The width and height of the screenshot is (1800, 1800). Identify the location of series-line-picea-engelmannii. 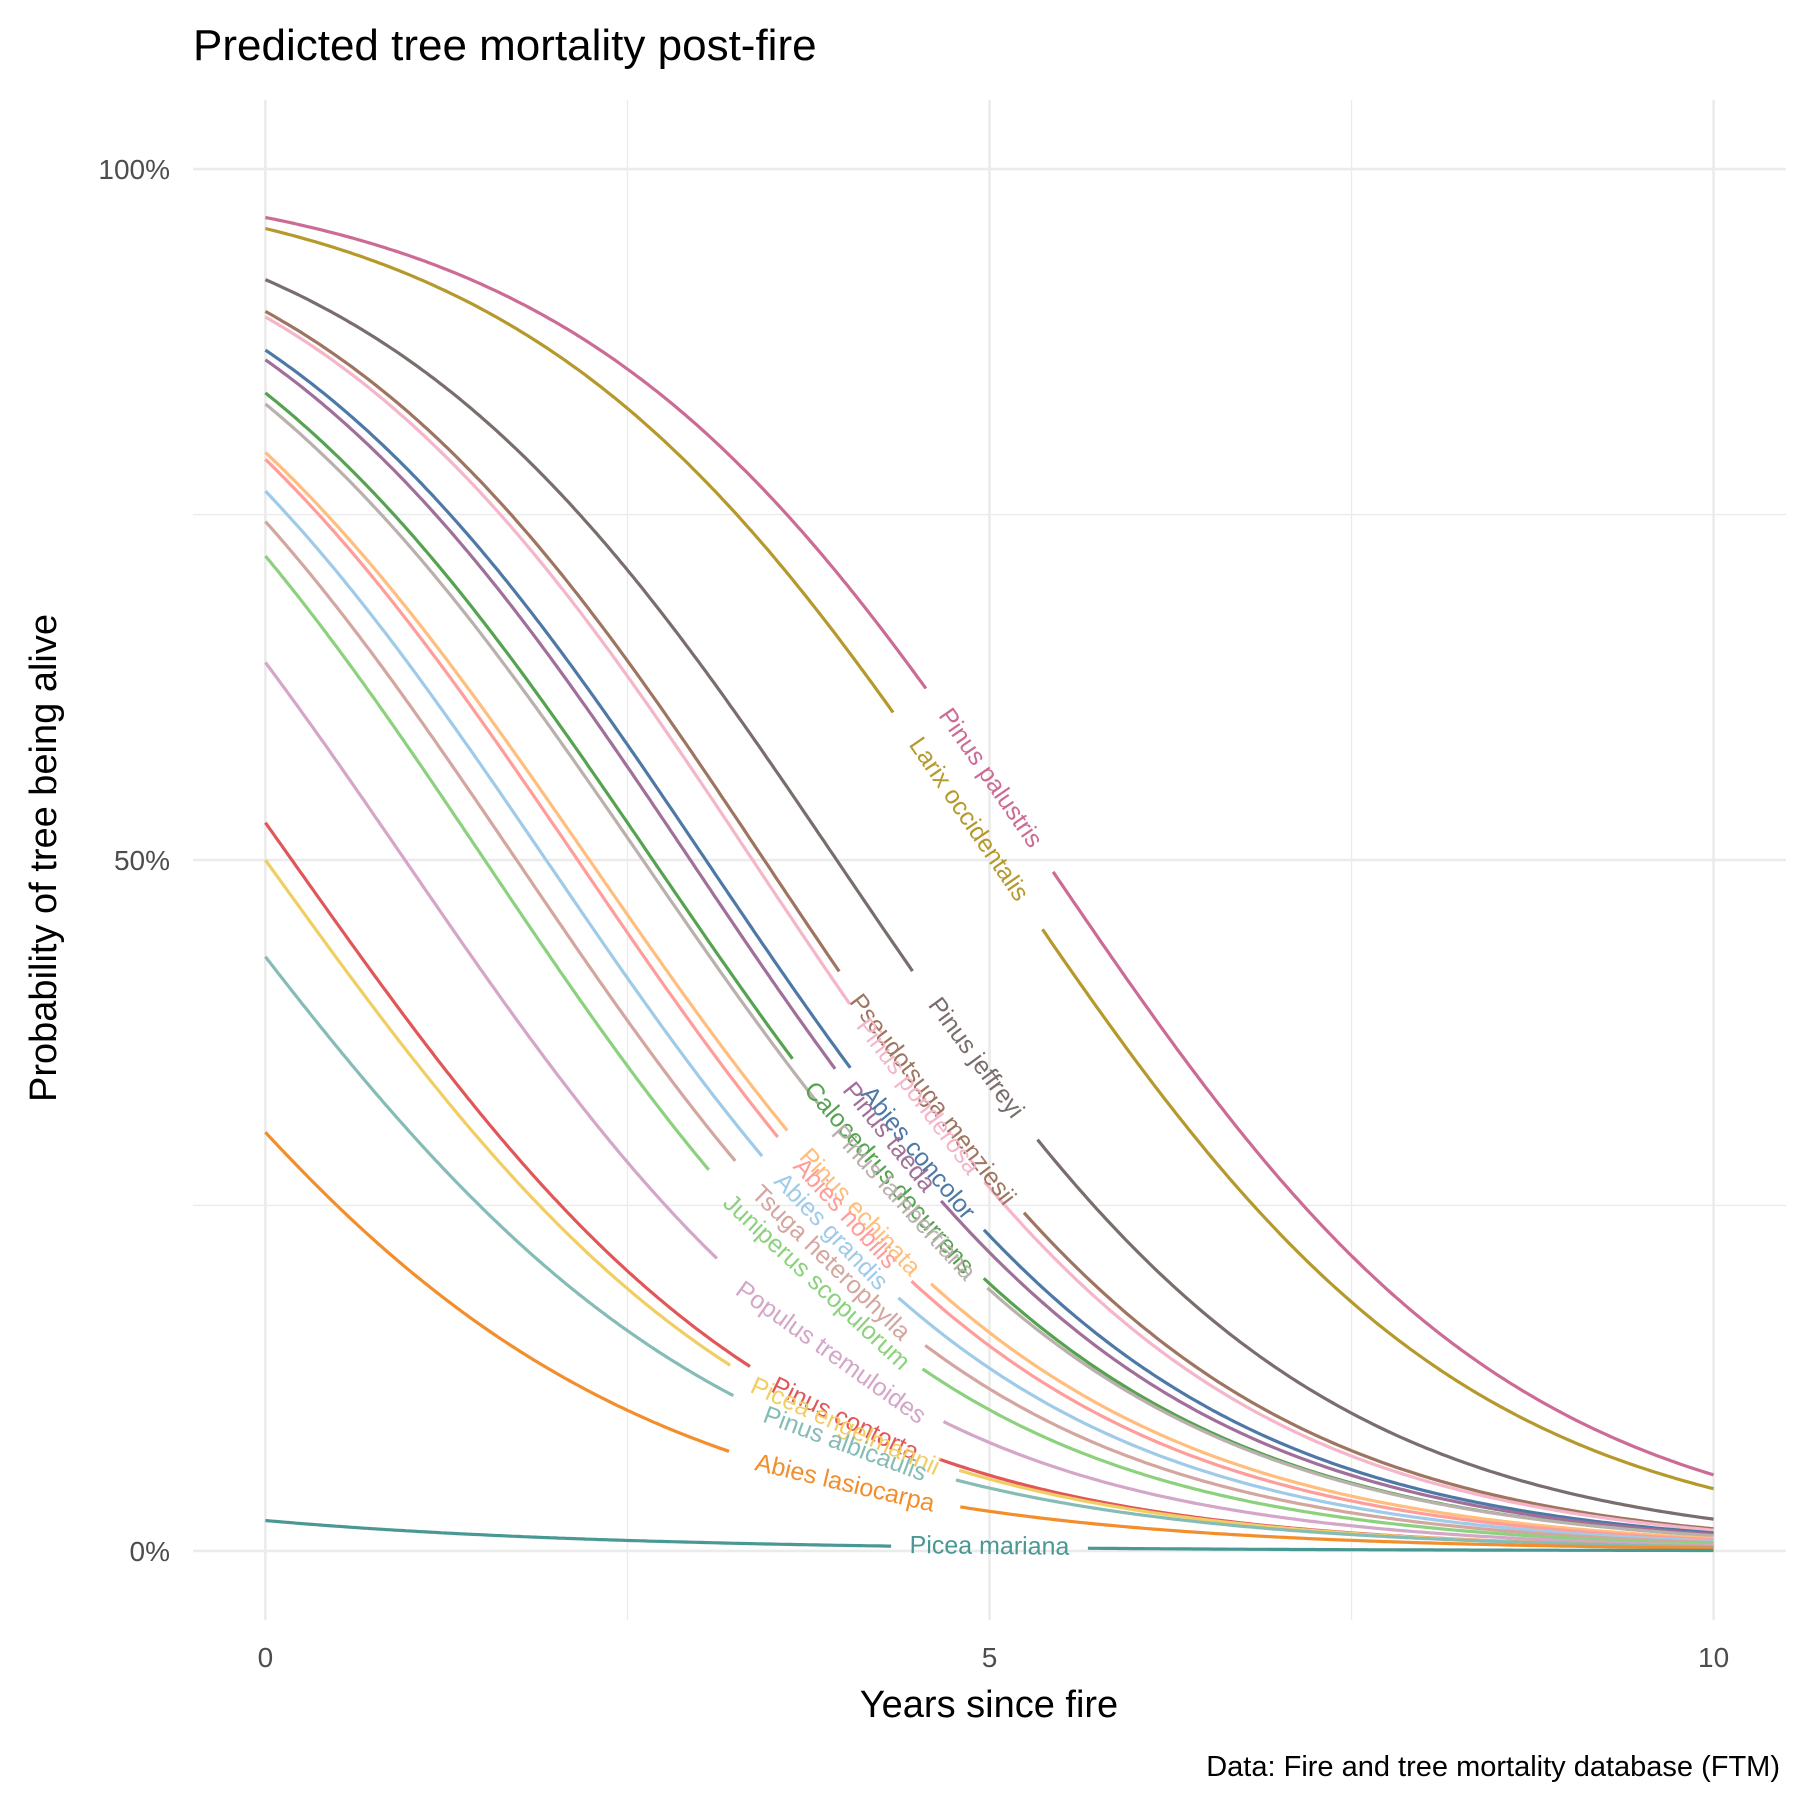
(498, 1113).